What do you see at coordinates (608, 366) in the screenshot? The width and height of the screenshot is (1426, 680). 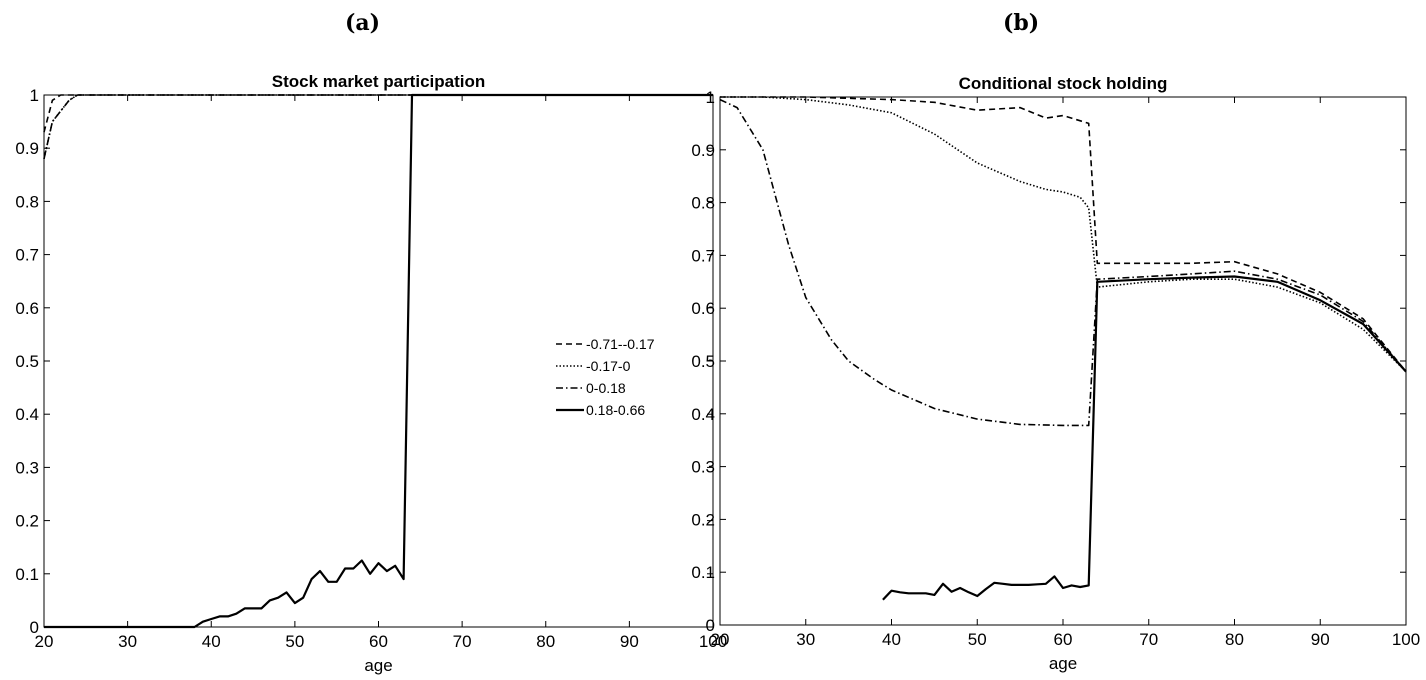 I see `legend-label-2: -0.17-0` at bounding box center [608, 366].